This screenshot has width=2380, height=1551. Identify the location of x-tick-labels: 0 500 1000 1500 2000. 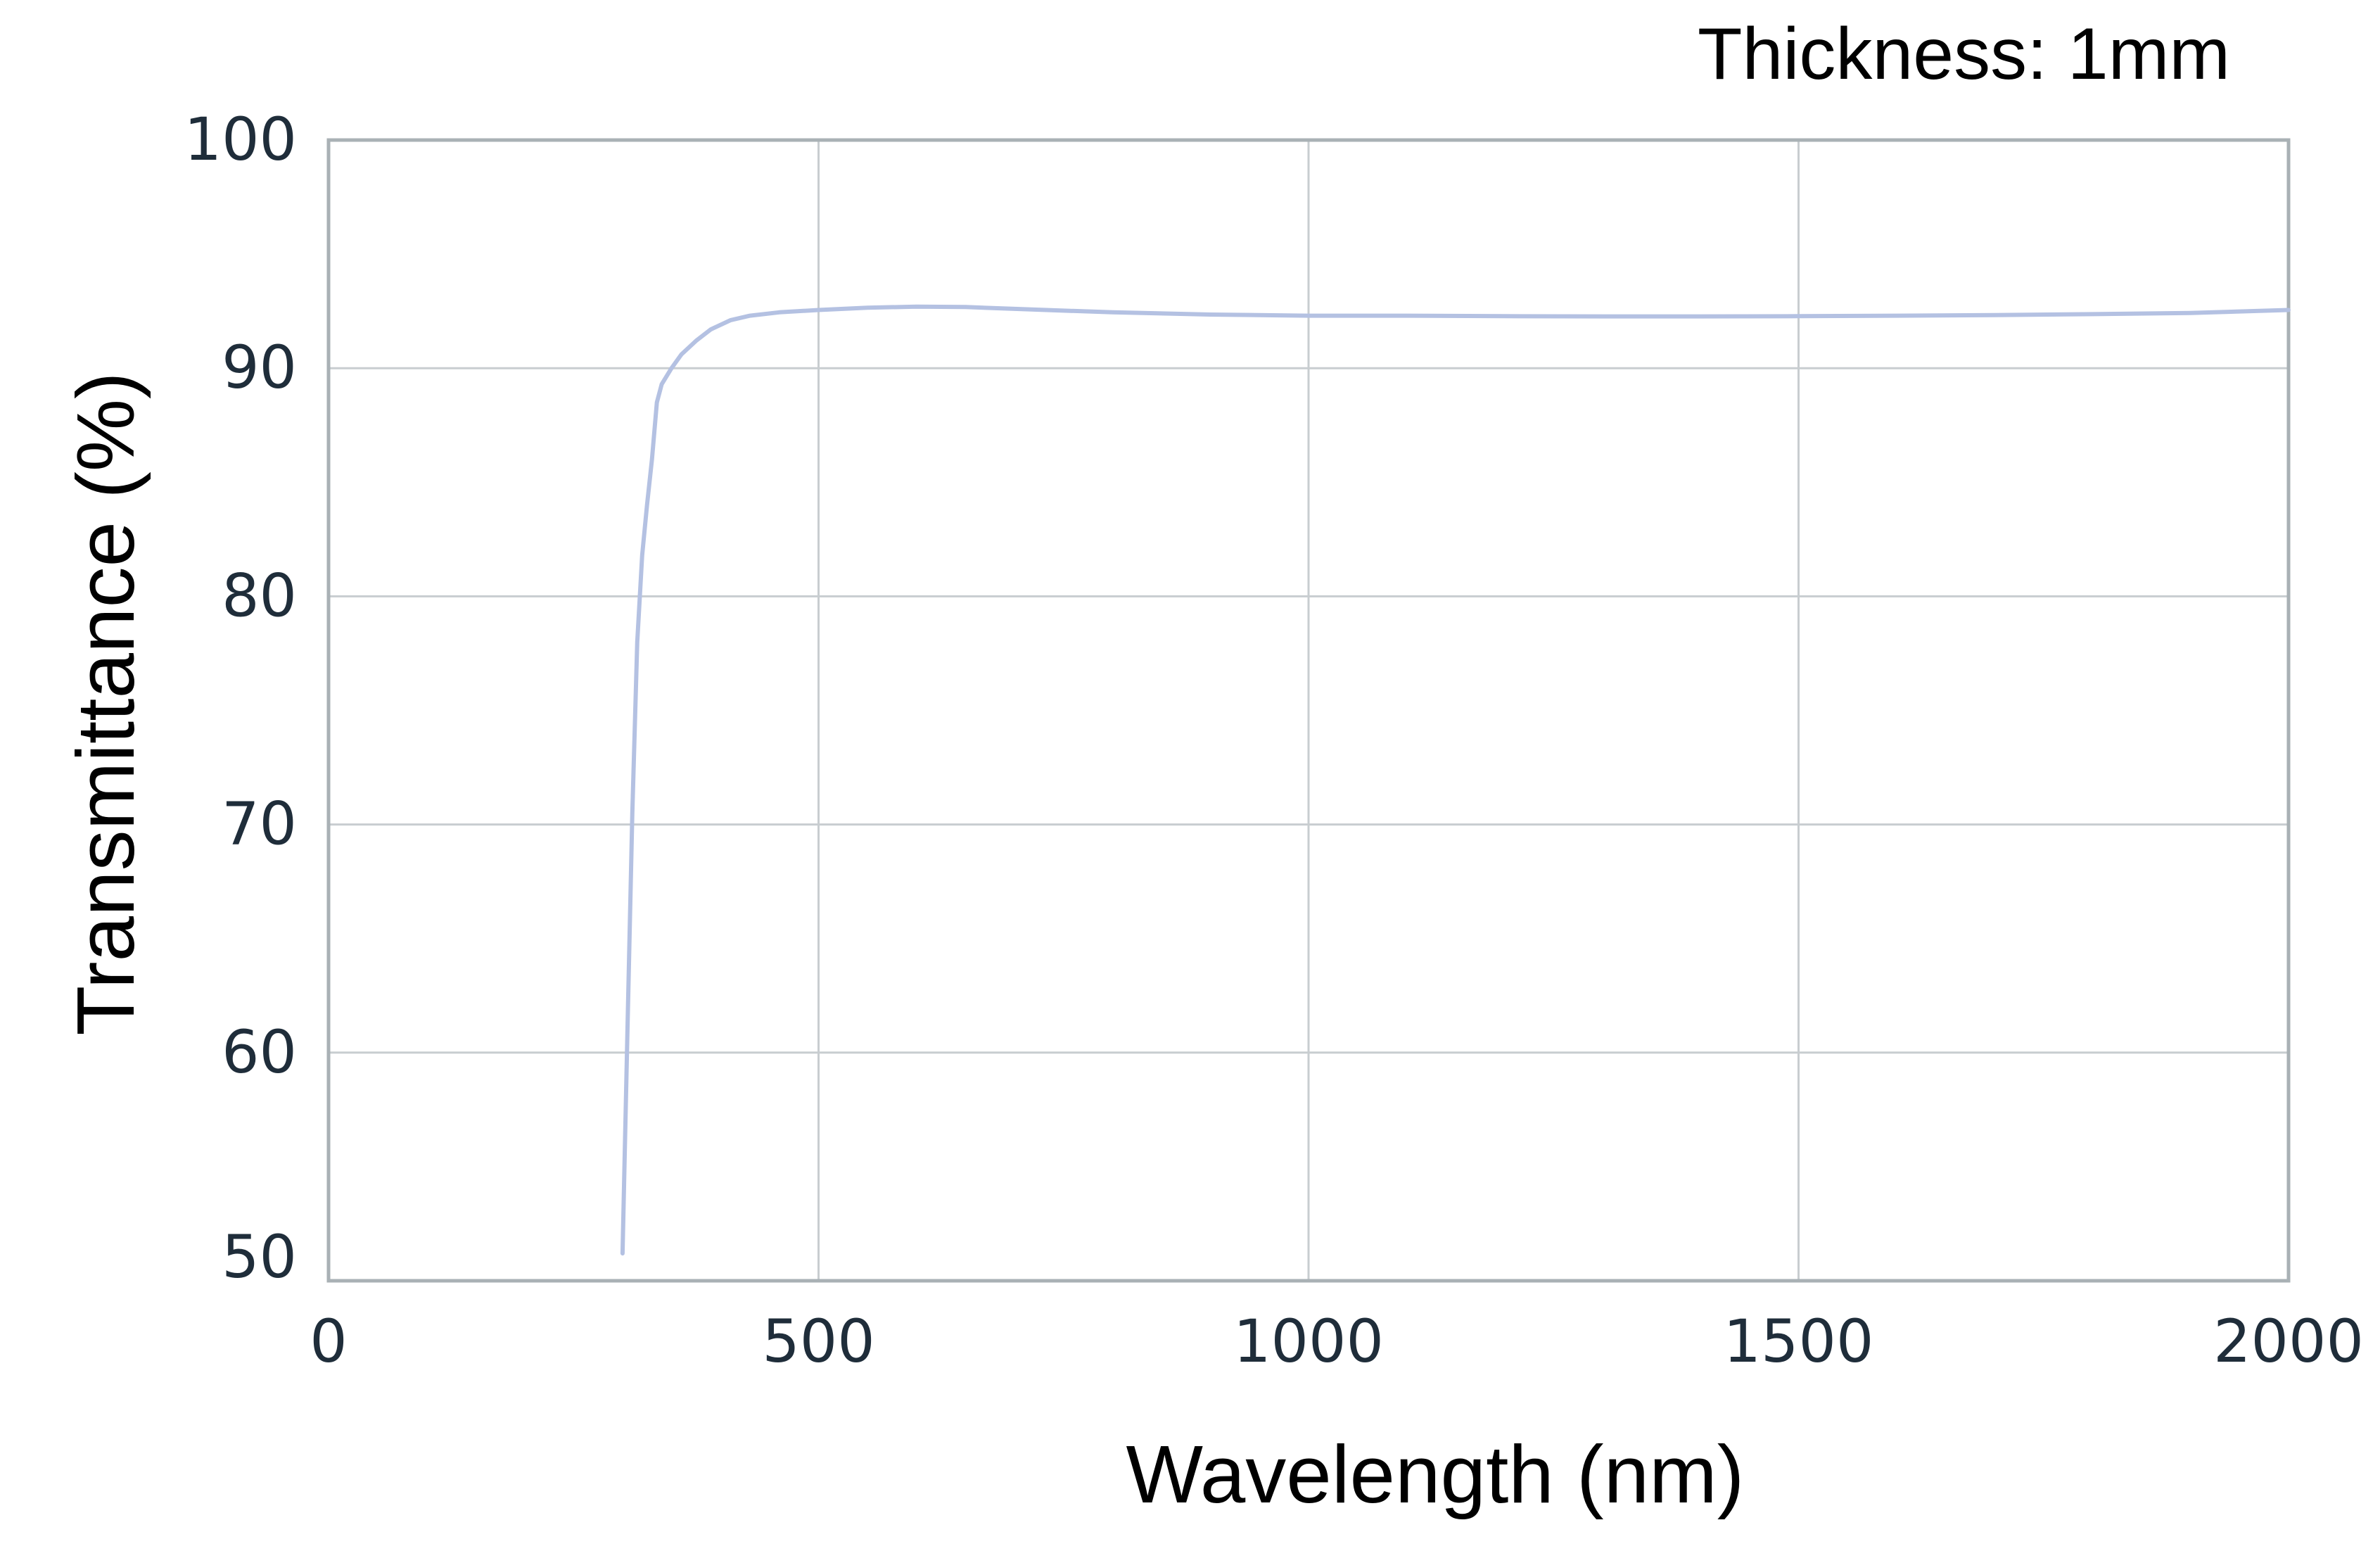
(1337, 1342).